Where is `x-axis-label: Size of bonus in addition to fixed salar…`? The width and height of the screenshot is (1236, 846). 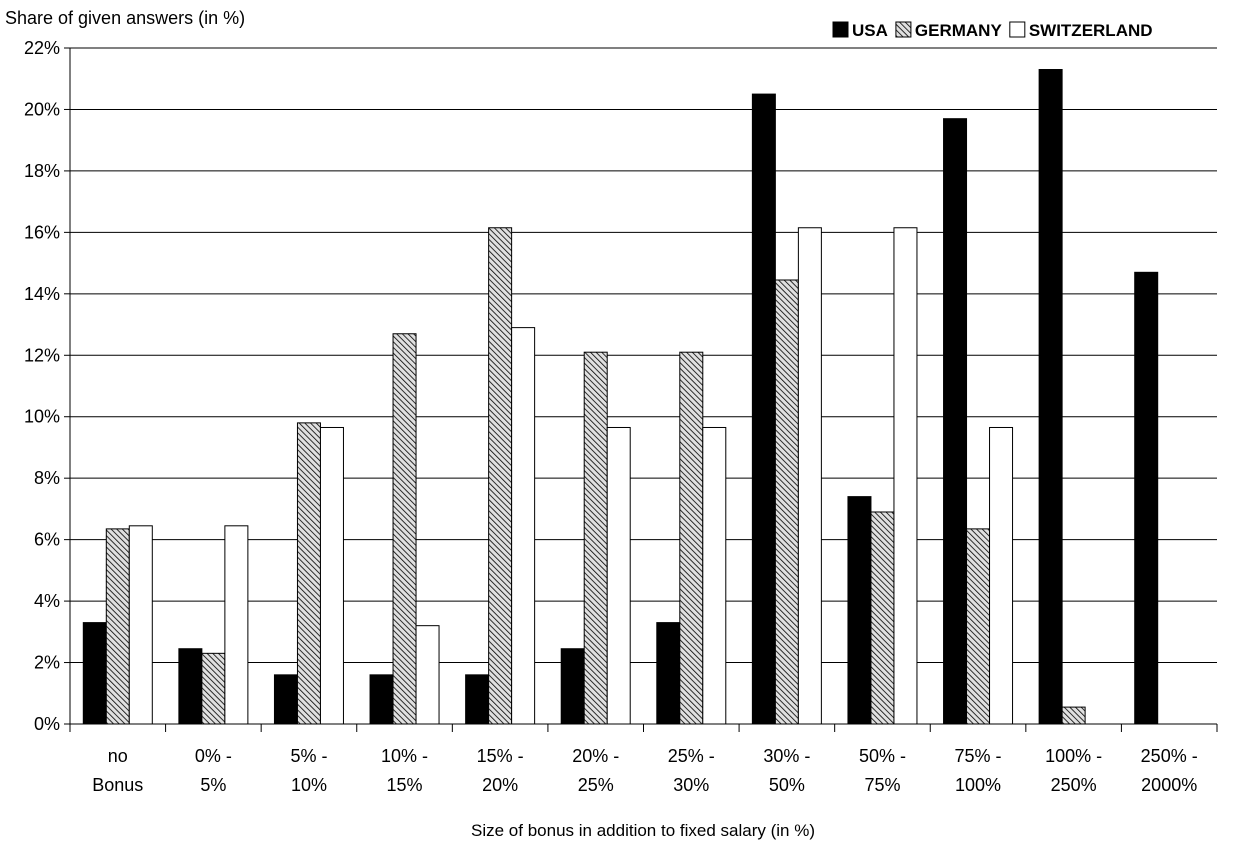
x-axis-label: Size of bonus in addition to fixed salar… is located at coordinates (643, 830).